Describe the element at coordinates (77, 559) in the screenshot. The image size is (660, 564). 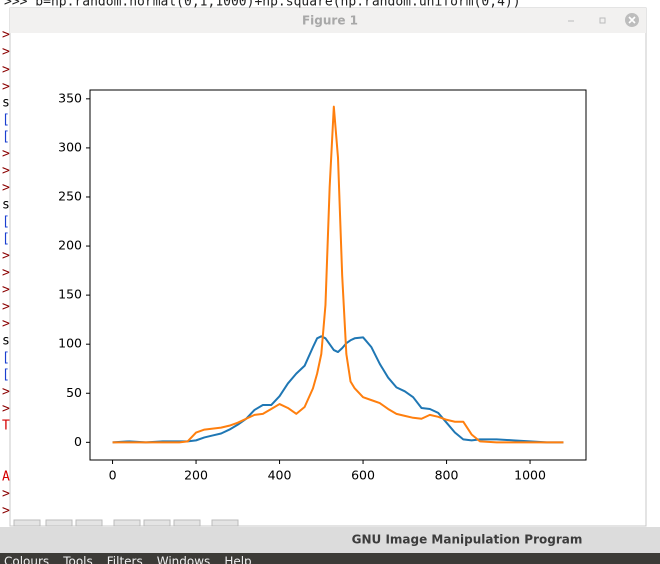
I see `menu-item: Tools` at that location.